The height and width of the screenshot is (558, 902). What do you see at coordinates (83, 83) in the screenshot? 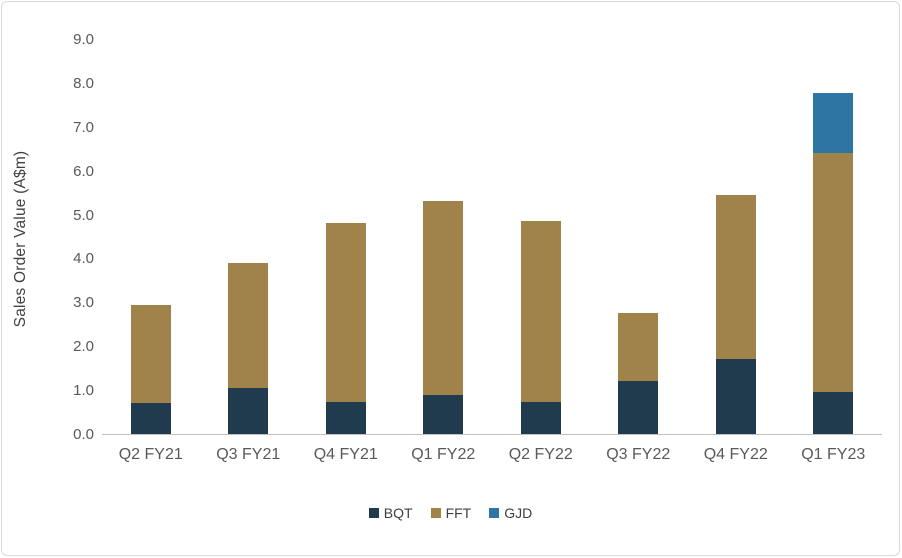
I see `y-tick-label: 8.0` at bounding box center [83, 83].